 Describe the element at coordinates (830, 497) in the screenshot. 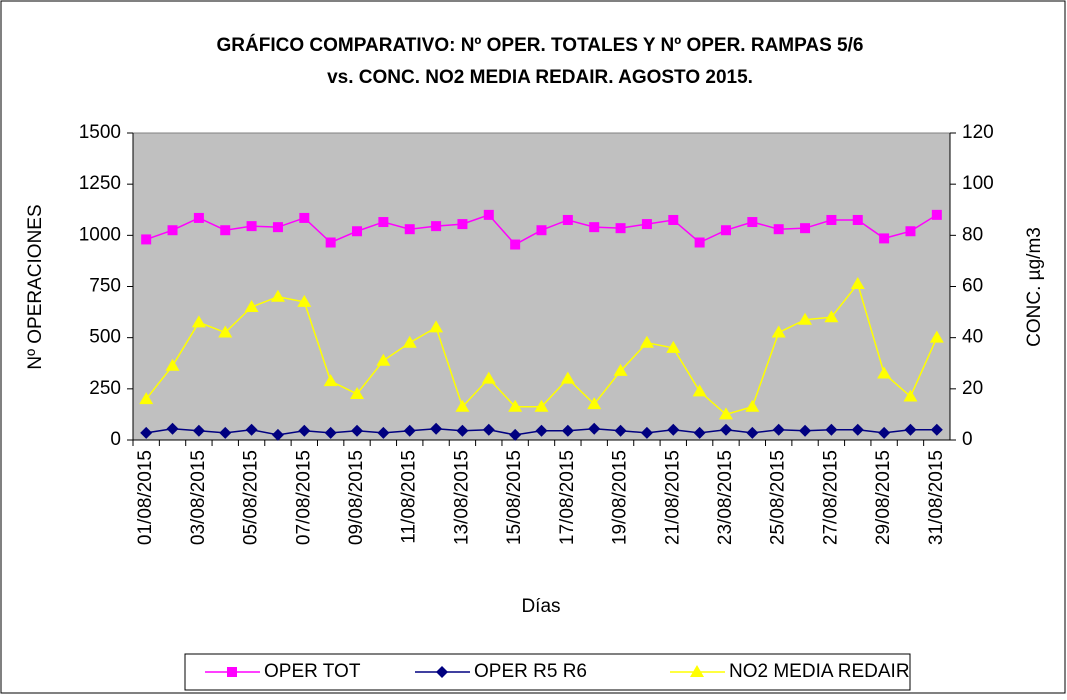

I see `x-tick-label: 27/08/2015` at that location.